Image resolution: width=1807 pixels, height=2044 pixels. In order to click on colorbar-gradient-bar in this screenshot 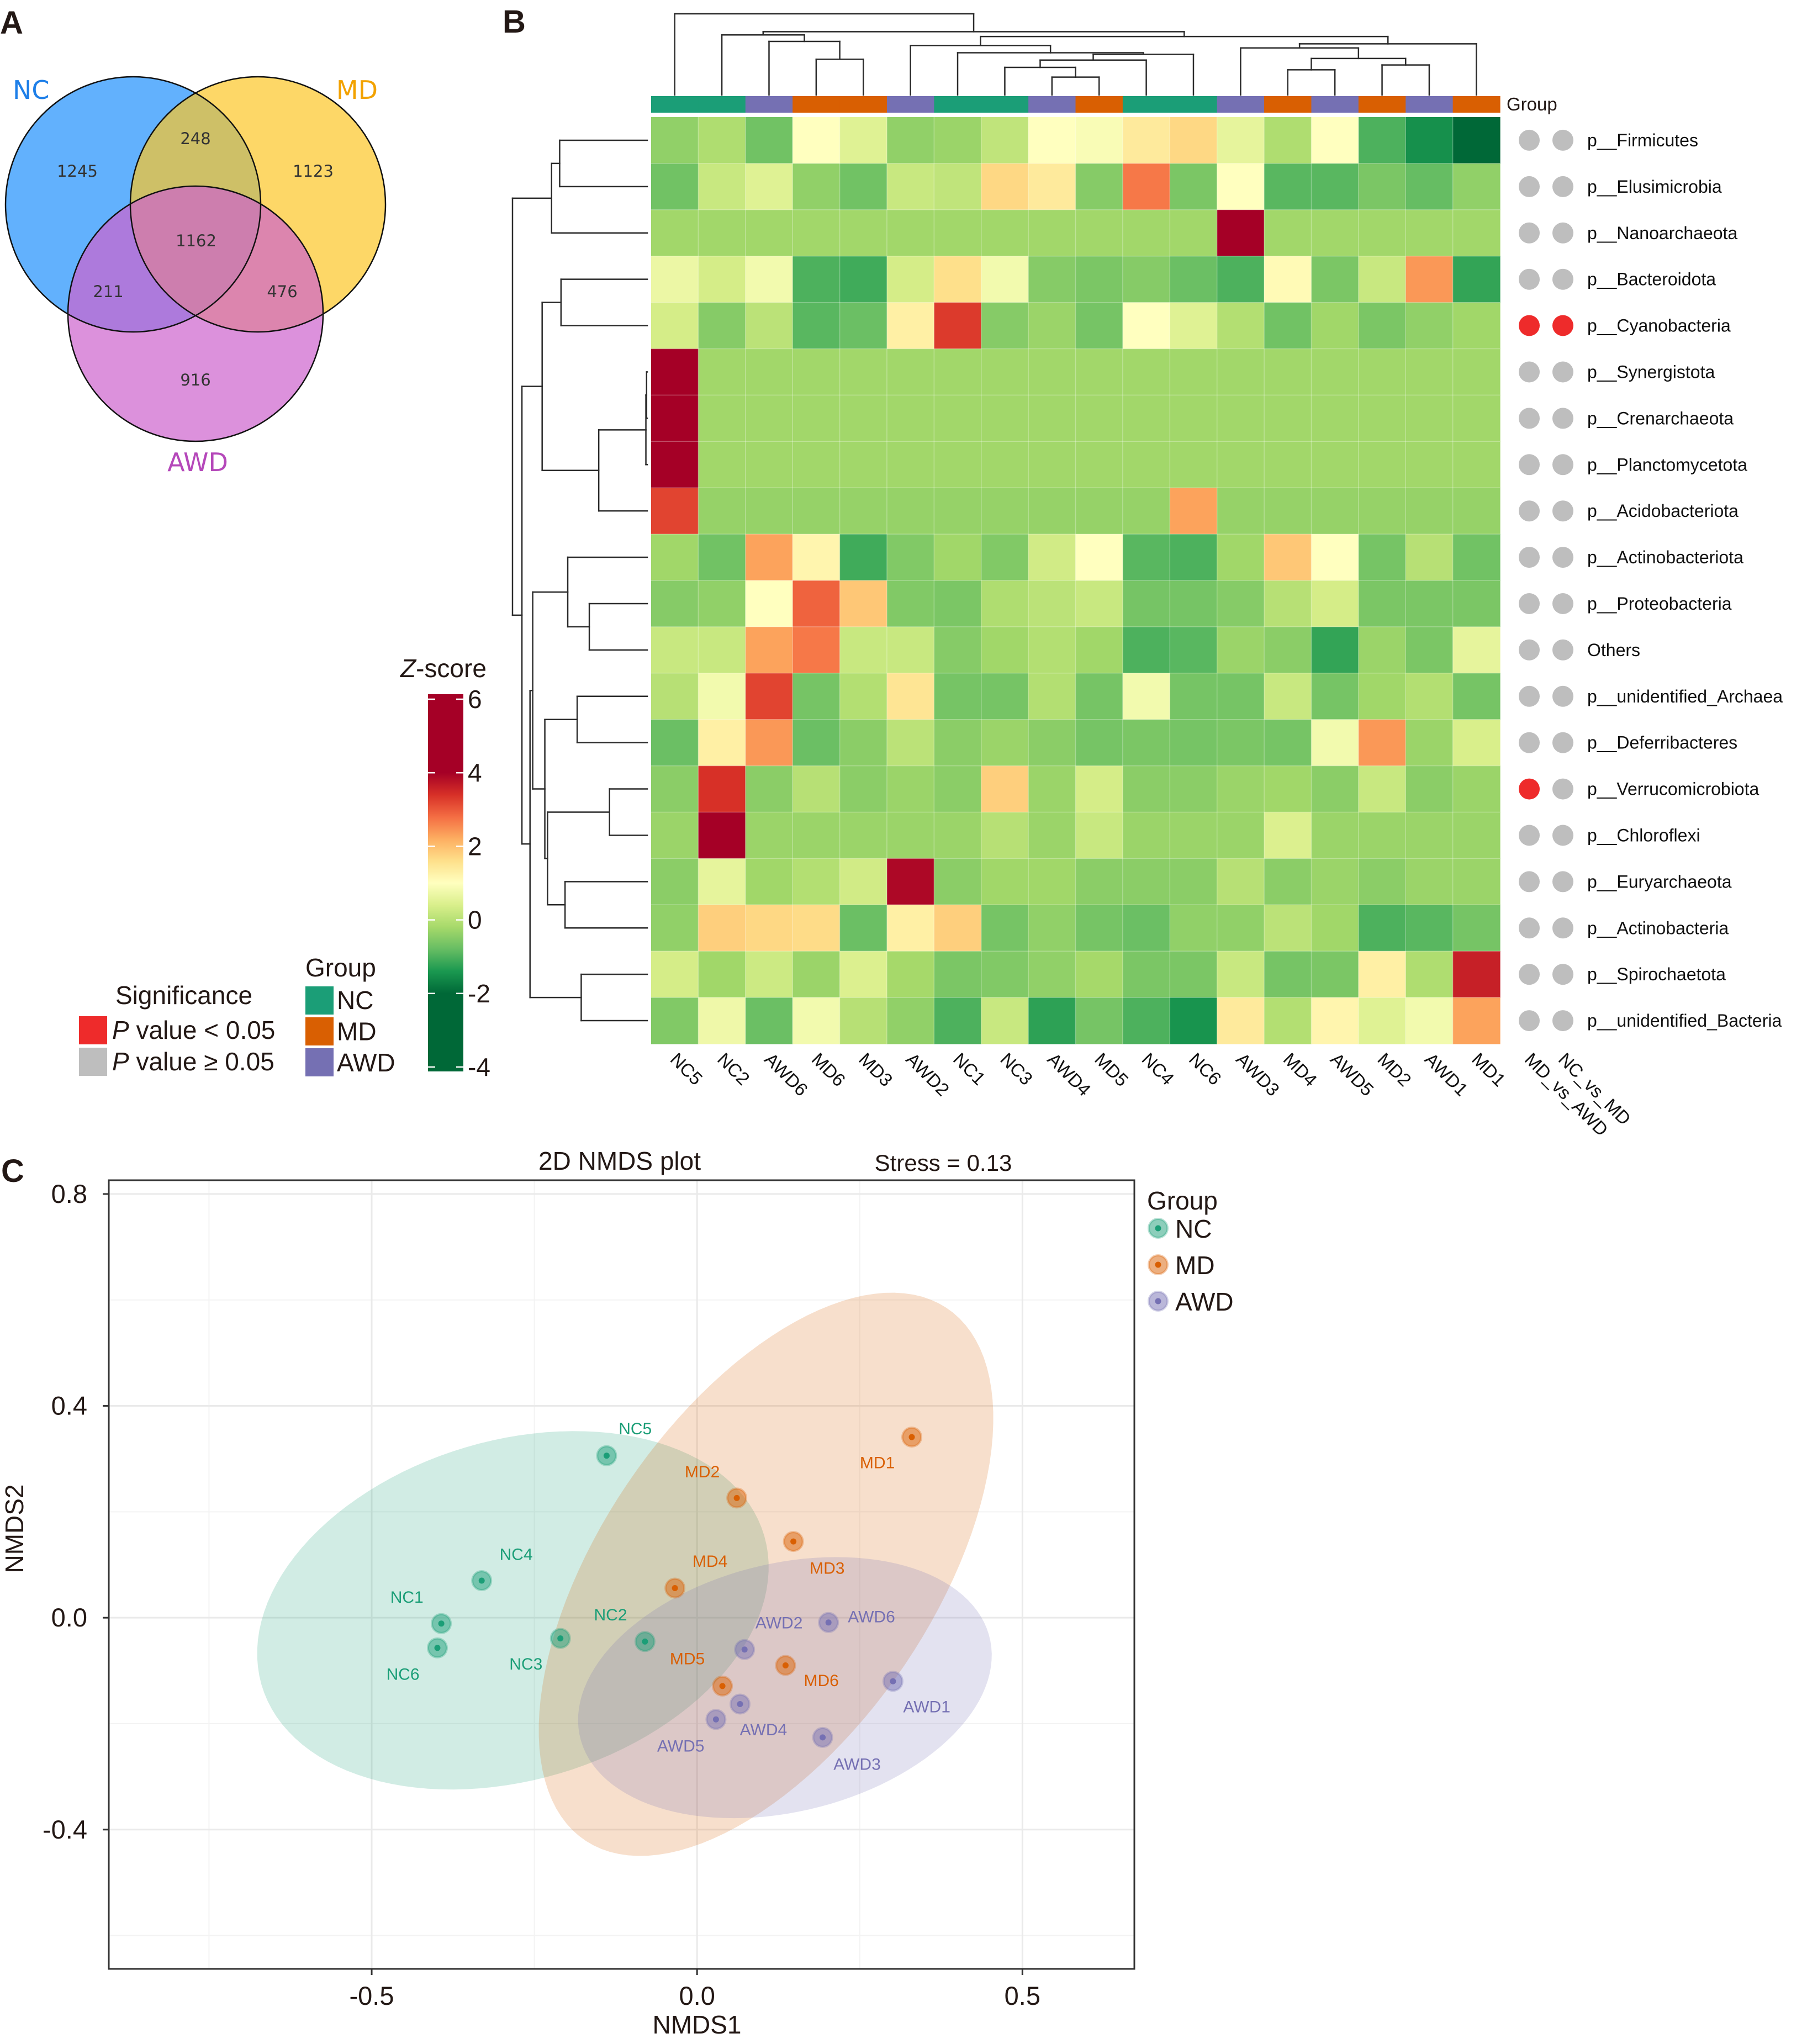, I will do `click(445, 882)`.